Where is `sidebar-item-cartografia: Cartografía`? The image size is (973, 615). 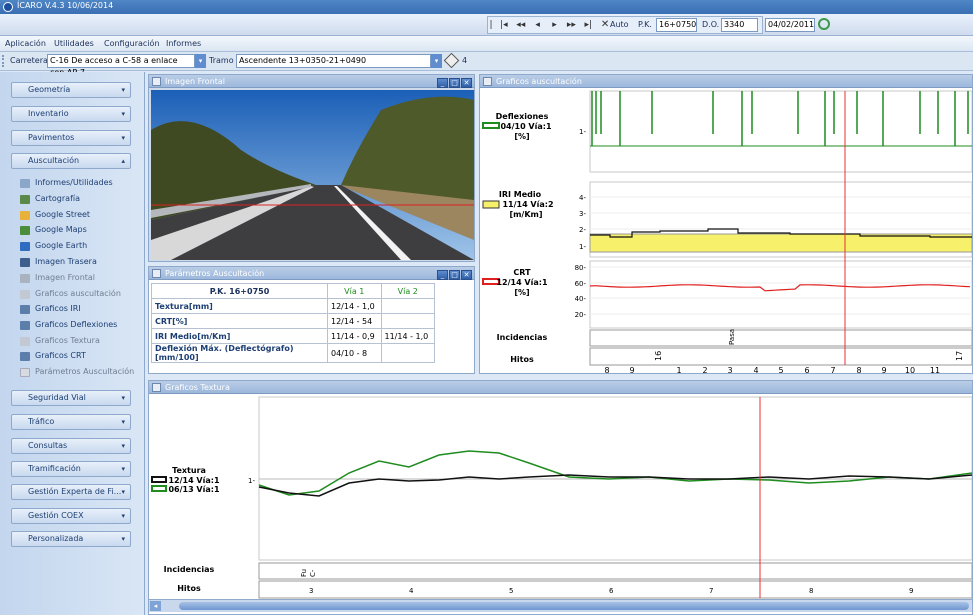 sidebar-item-cartografia: Cartografía is located at coordinates (50, 199).